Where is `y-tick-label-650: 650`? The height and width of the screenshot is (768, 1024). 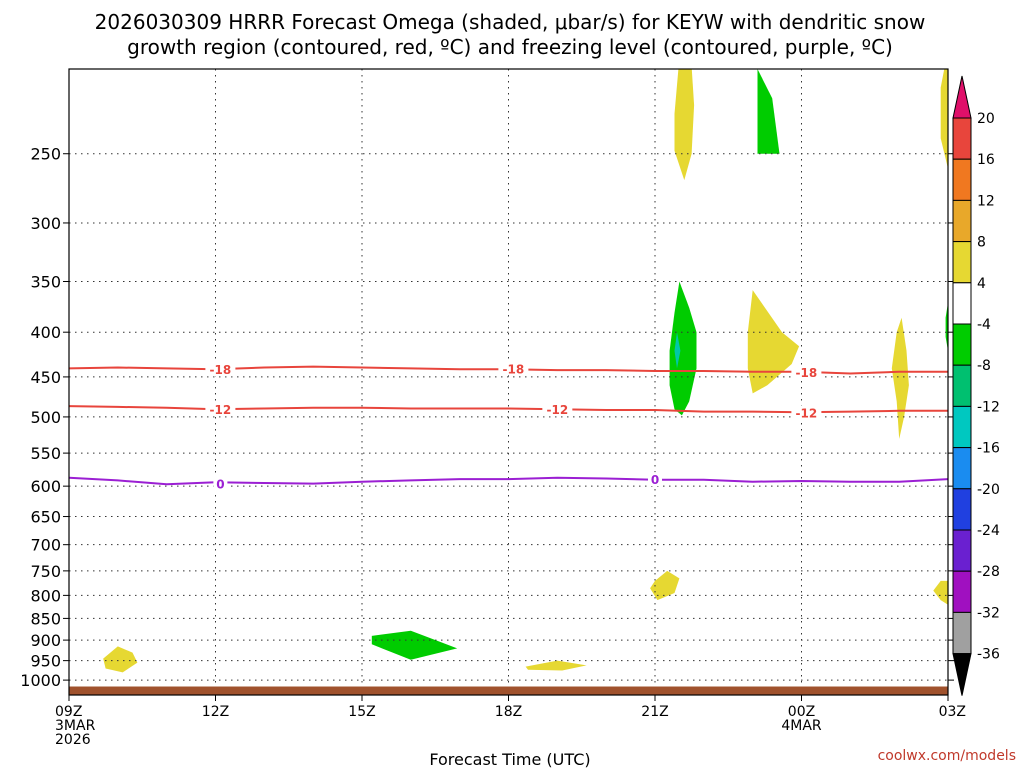
y-tick-label-650: 650 is located at coordinates (45, 517).